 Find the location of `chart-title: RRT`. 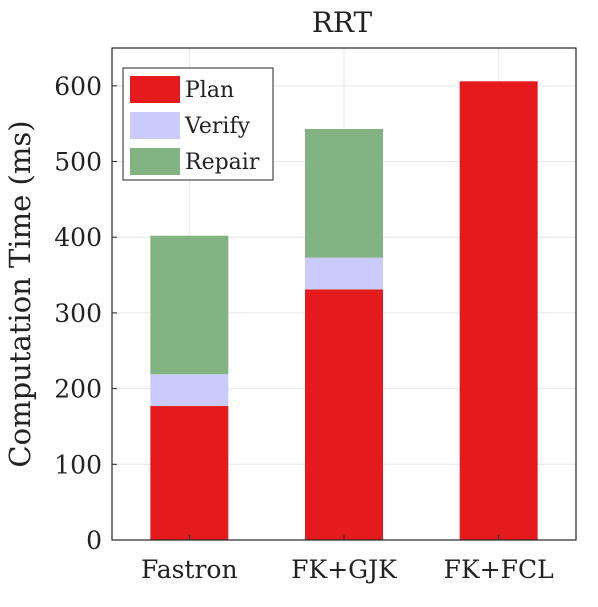

chart-title: RRT is located at coordinates (342, 22).